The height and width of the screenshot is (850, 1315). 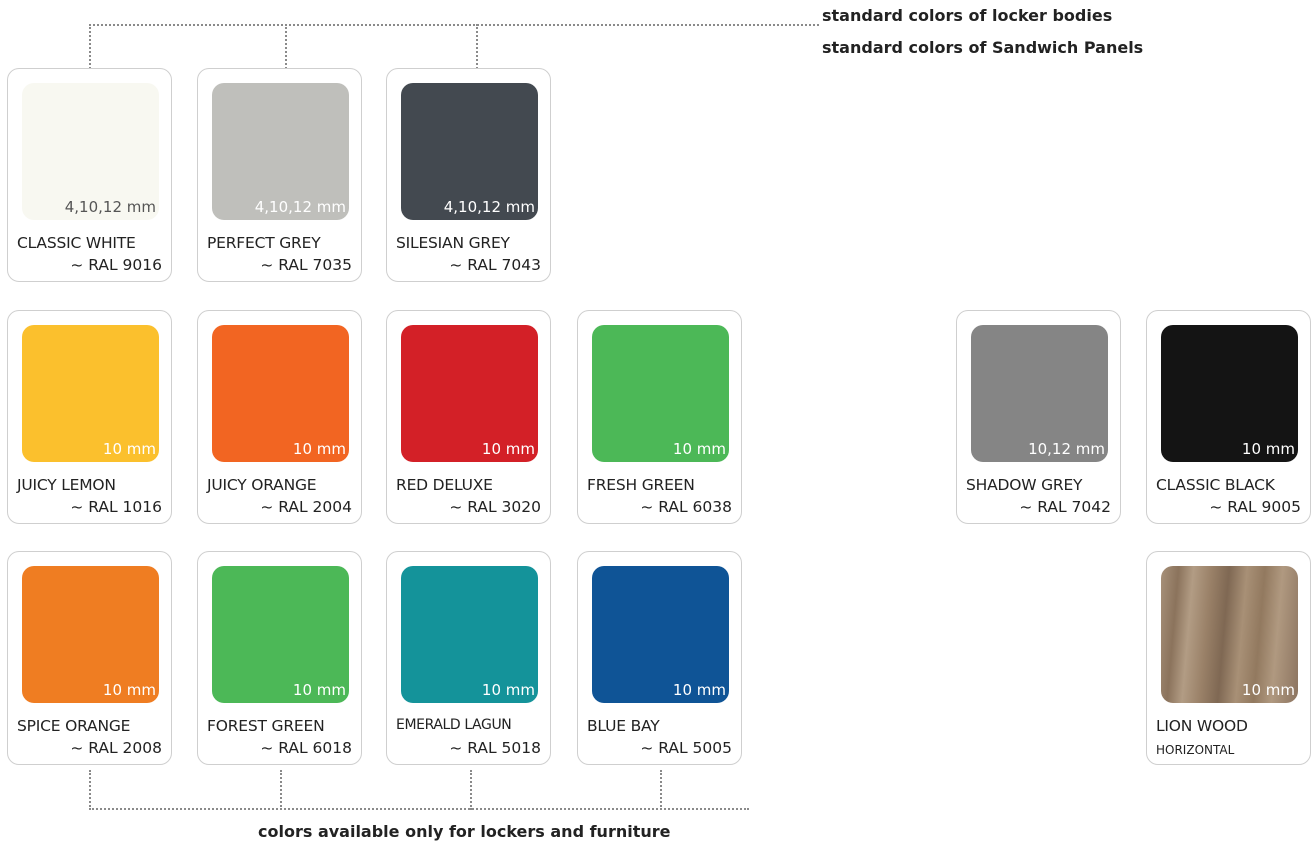 I want to click on color-card-silesian-grey: 4,10,12 mm SILESIAN GREY ~ RAL 7043, so click(x=468, y=175).